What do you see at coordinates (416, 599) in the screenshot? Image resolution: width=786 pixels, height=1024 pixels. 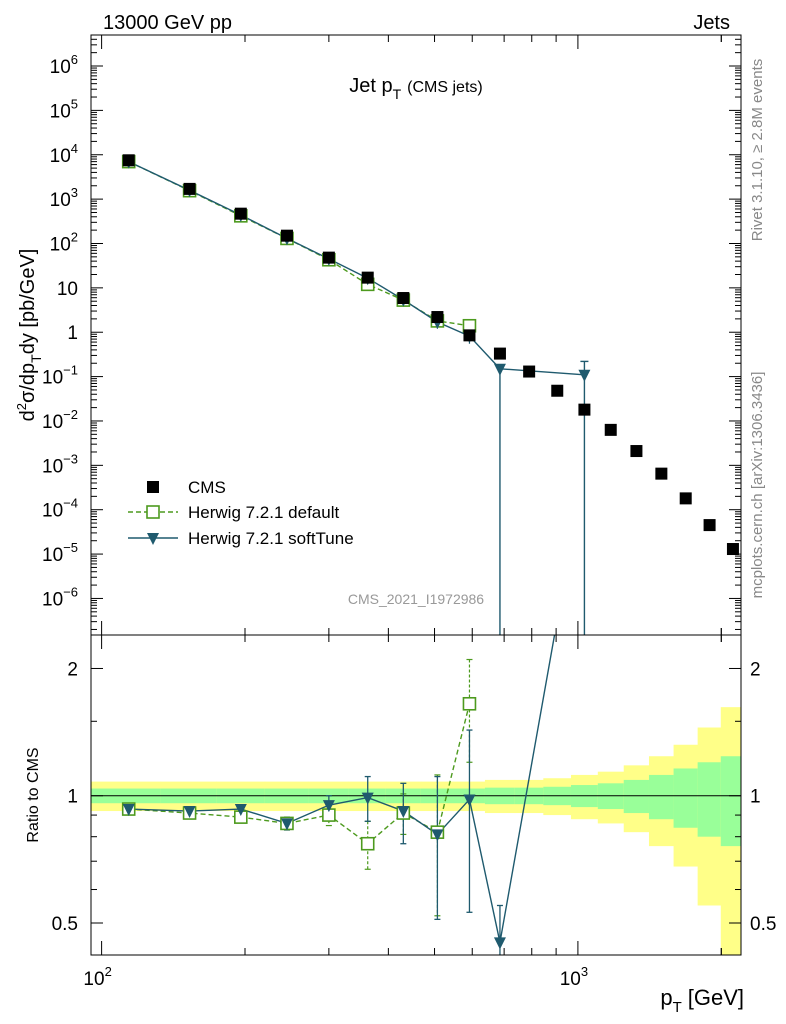 I see `watermark: CMS_2021_I1972986` at bounding box center [416, 599].